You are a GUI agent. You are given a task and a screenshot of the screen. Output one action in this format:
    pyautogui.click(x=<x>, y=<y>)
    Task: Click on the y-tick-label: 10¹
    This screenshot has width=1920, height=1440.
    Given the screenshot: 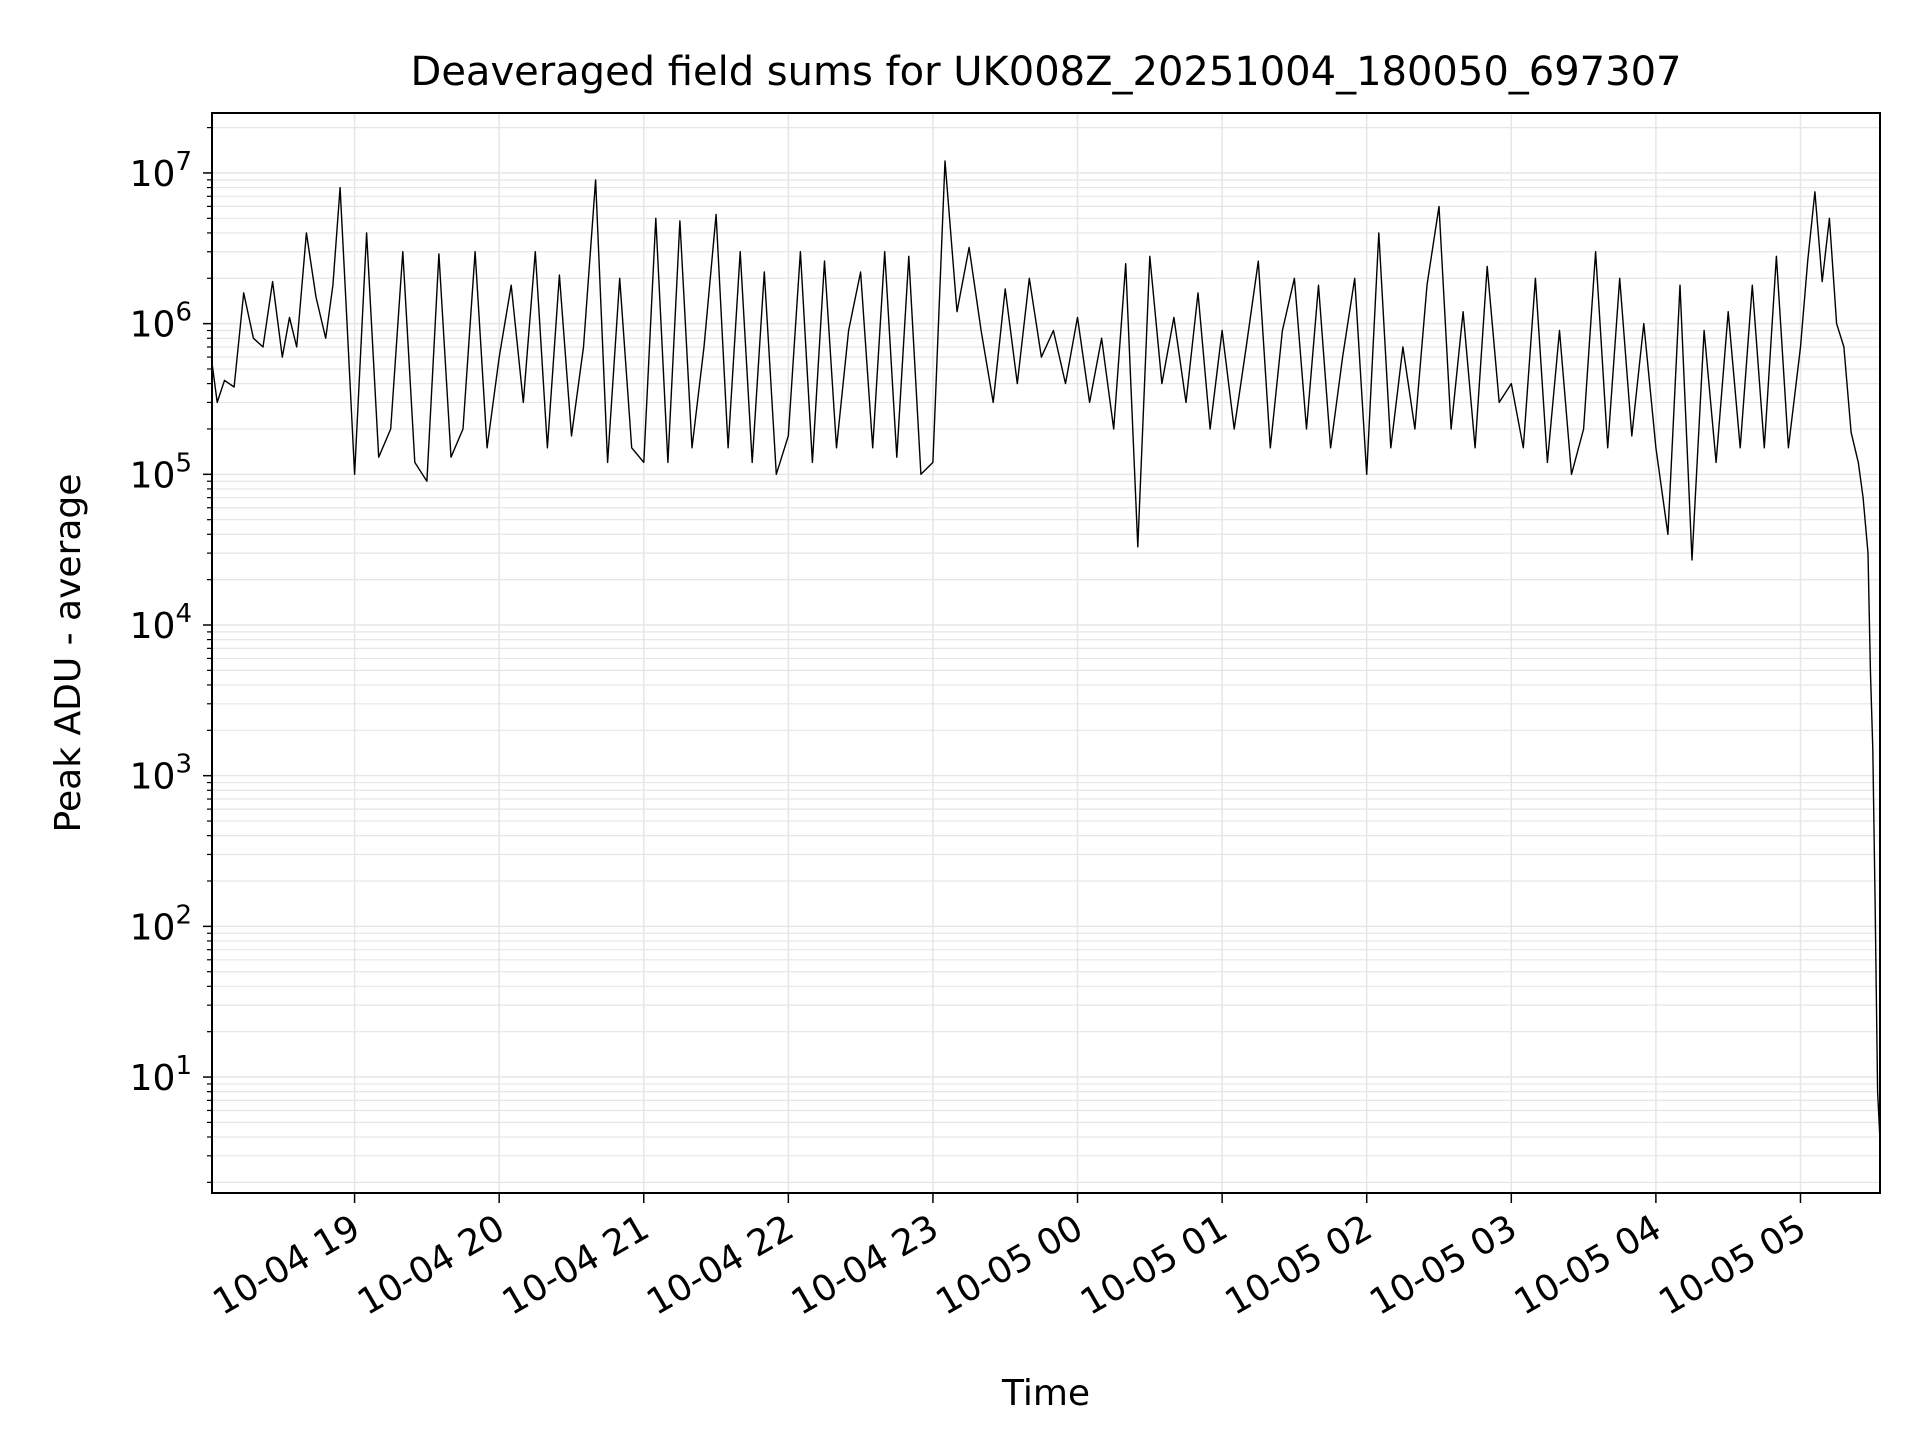 What is the action you would take?
    pyautogui.click(x=161, y=1075)
    